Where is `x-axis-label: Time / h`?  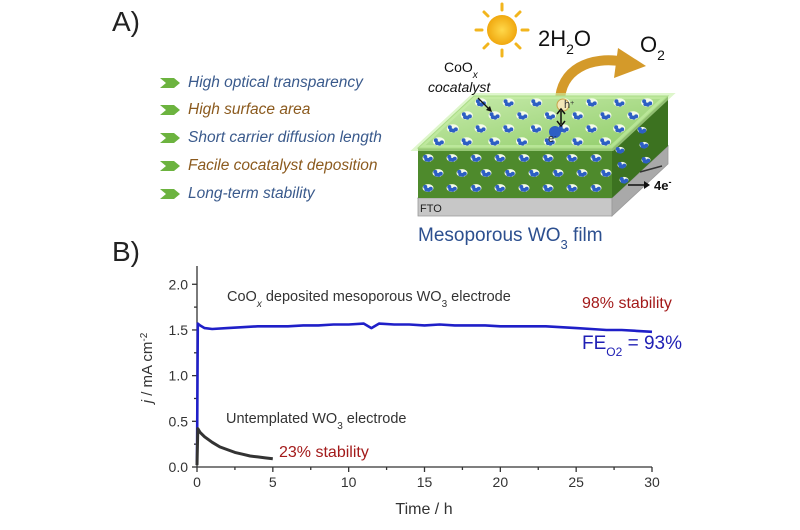
x-axis-label: Time / h is located at coordinates (423, 509).